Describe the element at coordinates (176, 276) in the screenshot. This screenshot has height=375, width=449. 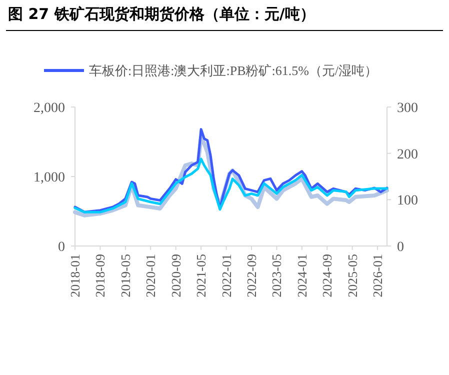
I see `x-tick-label: 2020-09` at that location.